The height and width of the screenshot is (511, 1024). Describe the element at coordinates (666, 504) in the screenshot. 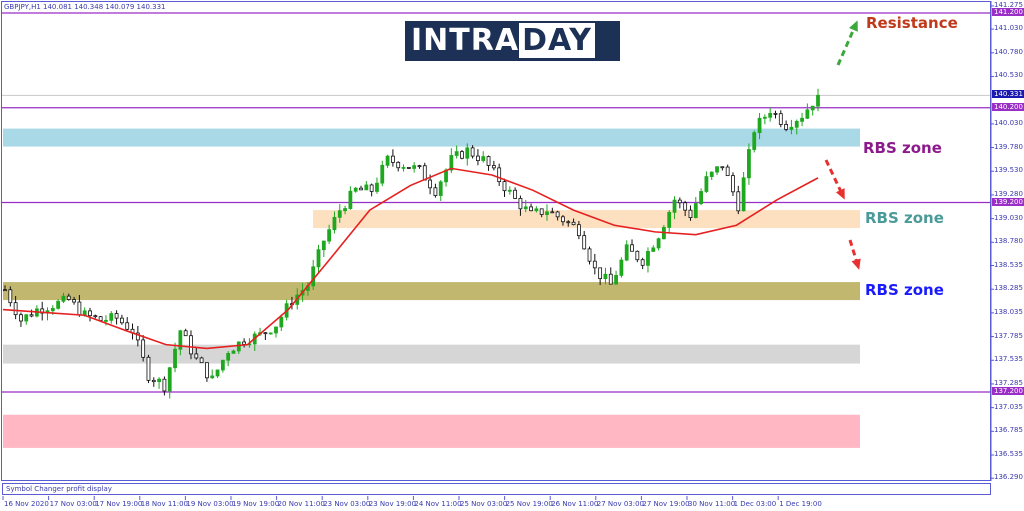

I see `x-tick-label: 27 Nov 19:00` at that location.